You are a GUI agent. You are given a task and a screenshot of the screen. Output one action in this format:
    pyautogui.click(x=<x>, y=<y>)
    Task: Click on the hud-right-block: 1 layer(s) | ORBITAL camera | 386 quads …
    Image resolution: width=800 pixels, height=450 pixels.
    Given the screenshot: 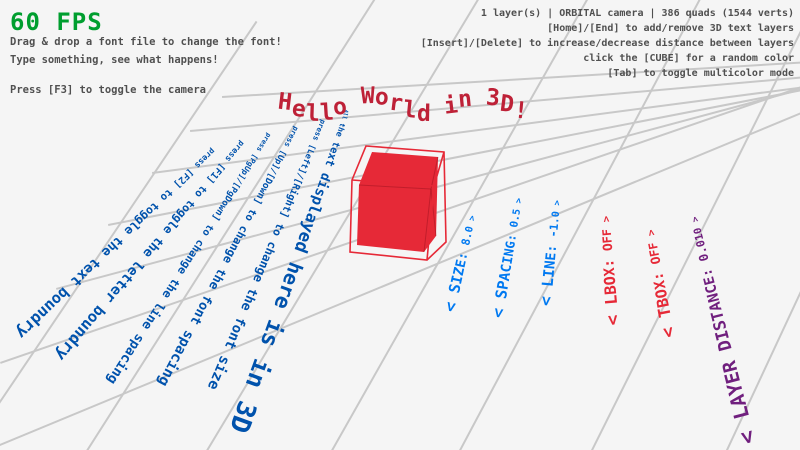 What is the action you would take?
    pyautogui.click(x=607, y=43)
    